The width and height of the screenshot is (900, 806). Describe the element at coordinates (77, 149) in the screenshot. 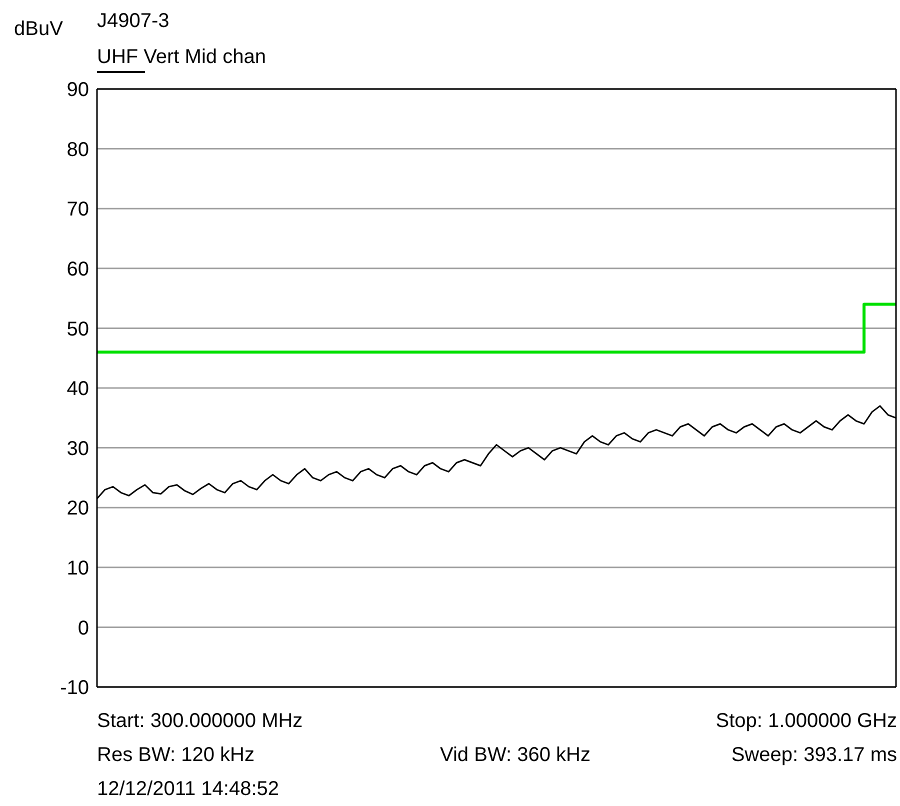

I see `y-tick-label: 80` at that location.